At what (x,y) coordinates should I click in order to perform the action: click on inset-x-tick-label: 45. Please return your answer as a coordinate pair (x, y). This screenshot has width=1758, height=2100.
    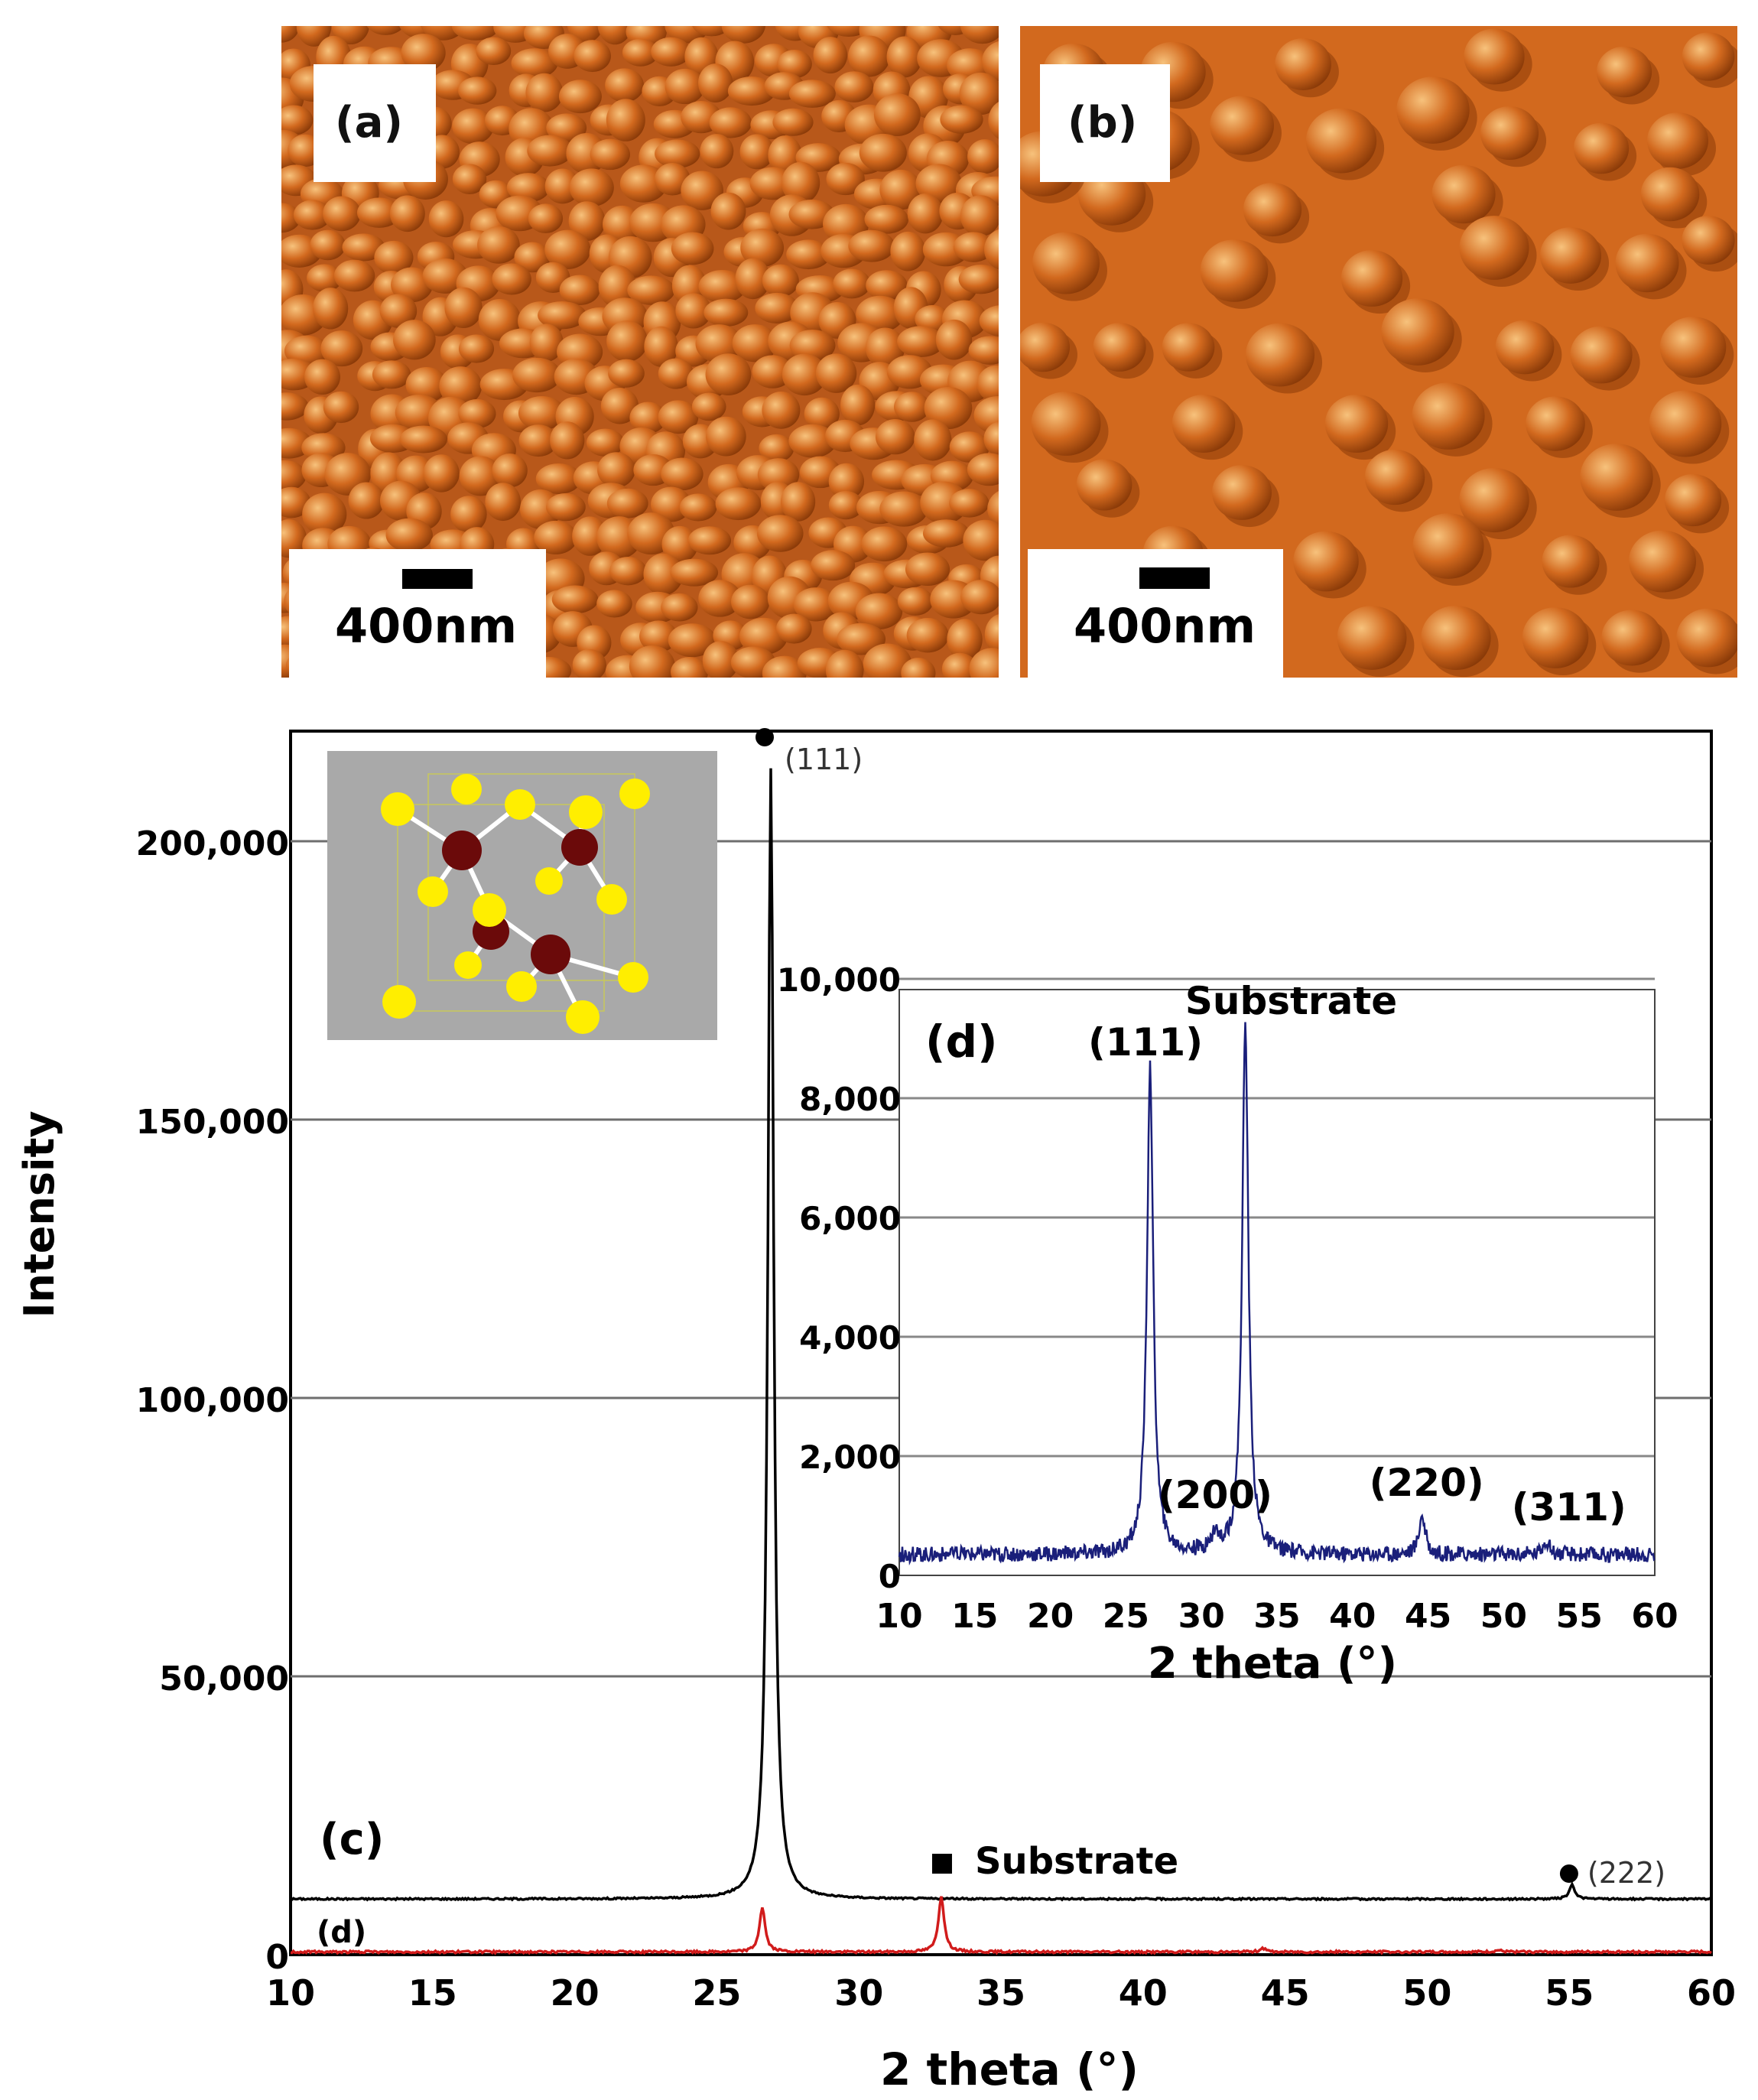
    Looking at the image, I should click on (1428, 1617).